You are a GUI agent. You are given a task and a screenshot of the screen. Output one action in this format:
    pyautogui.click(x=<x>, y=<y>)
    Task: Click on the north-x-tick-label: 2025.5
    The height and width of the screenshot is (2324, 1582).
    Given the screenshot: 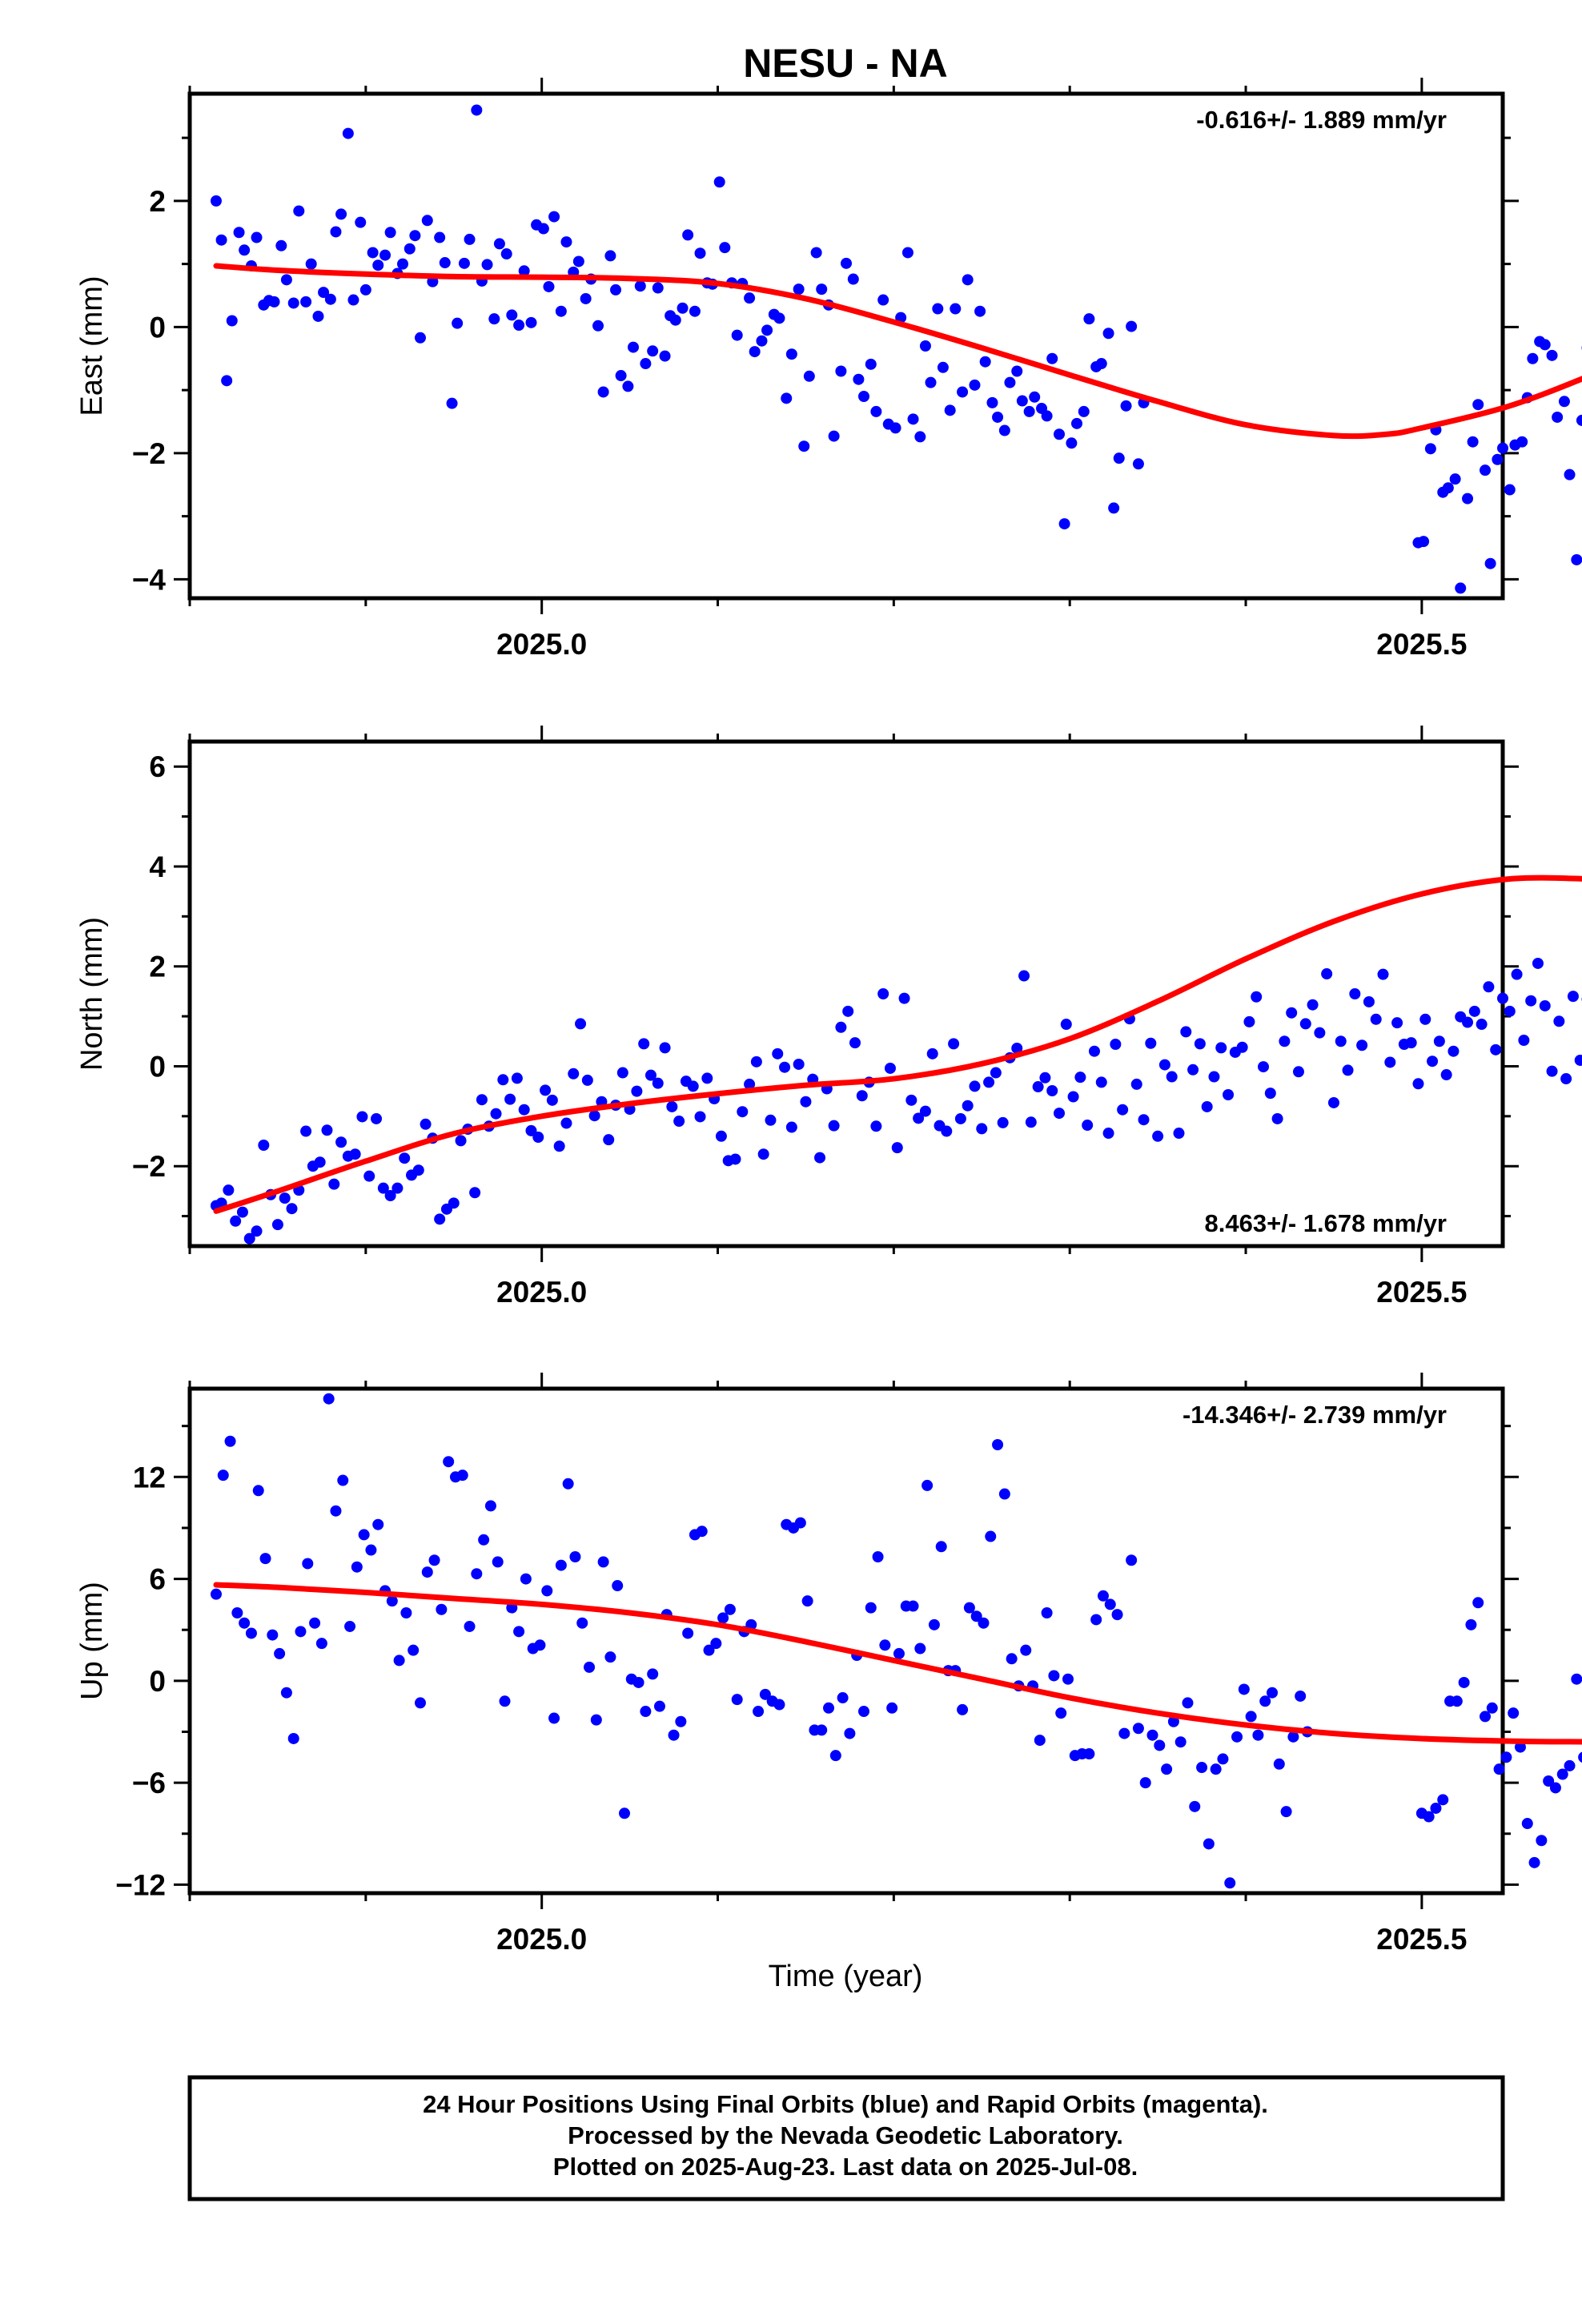 What is the action you would take?
    pyautogui.click(x=1421, y=1292)
    